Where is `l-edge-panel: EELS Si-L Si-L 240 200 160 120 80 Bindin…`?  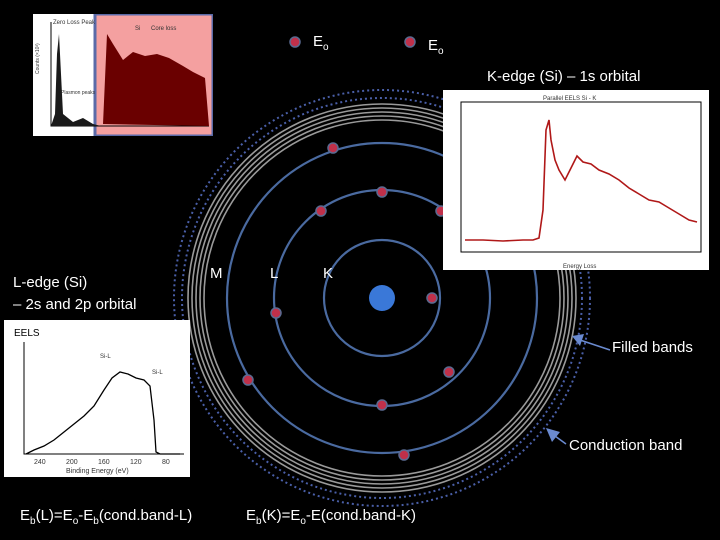 l-edge-panel: EELS Si-L Si-L 240 200 160 120 80 Bindin… is located at coordinates (97, 398).